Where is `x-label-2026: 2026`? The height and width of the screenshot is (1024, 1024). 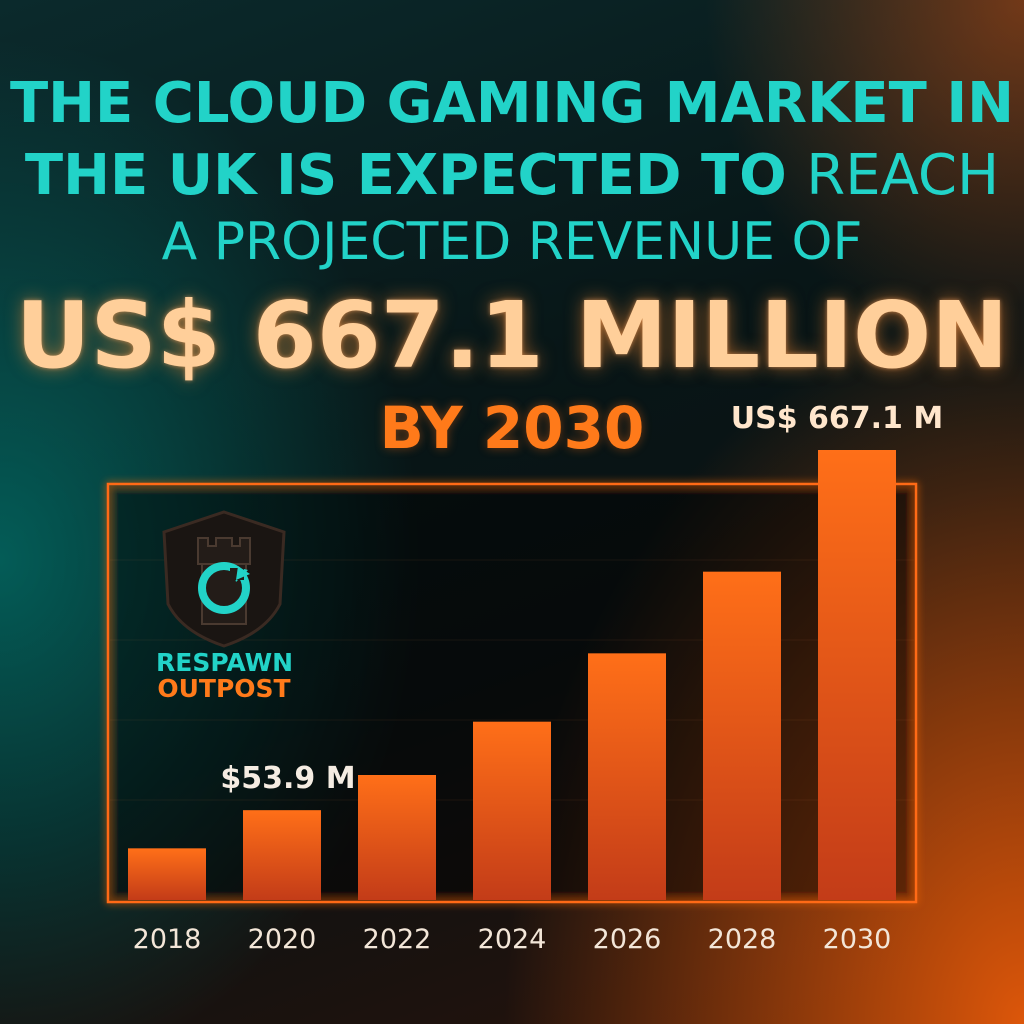
x-label-2026: 2026 is located at coordinates (627, 939).